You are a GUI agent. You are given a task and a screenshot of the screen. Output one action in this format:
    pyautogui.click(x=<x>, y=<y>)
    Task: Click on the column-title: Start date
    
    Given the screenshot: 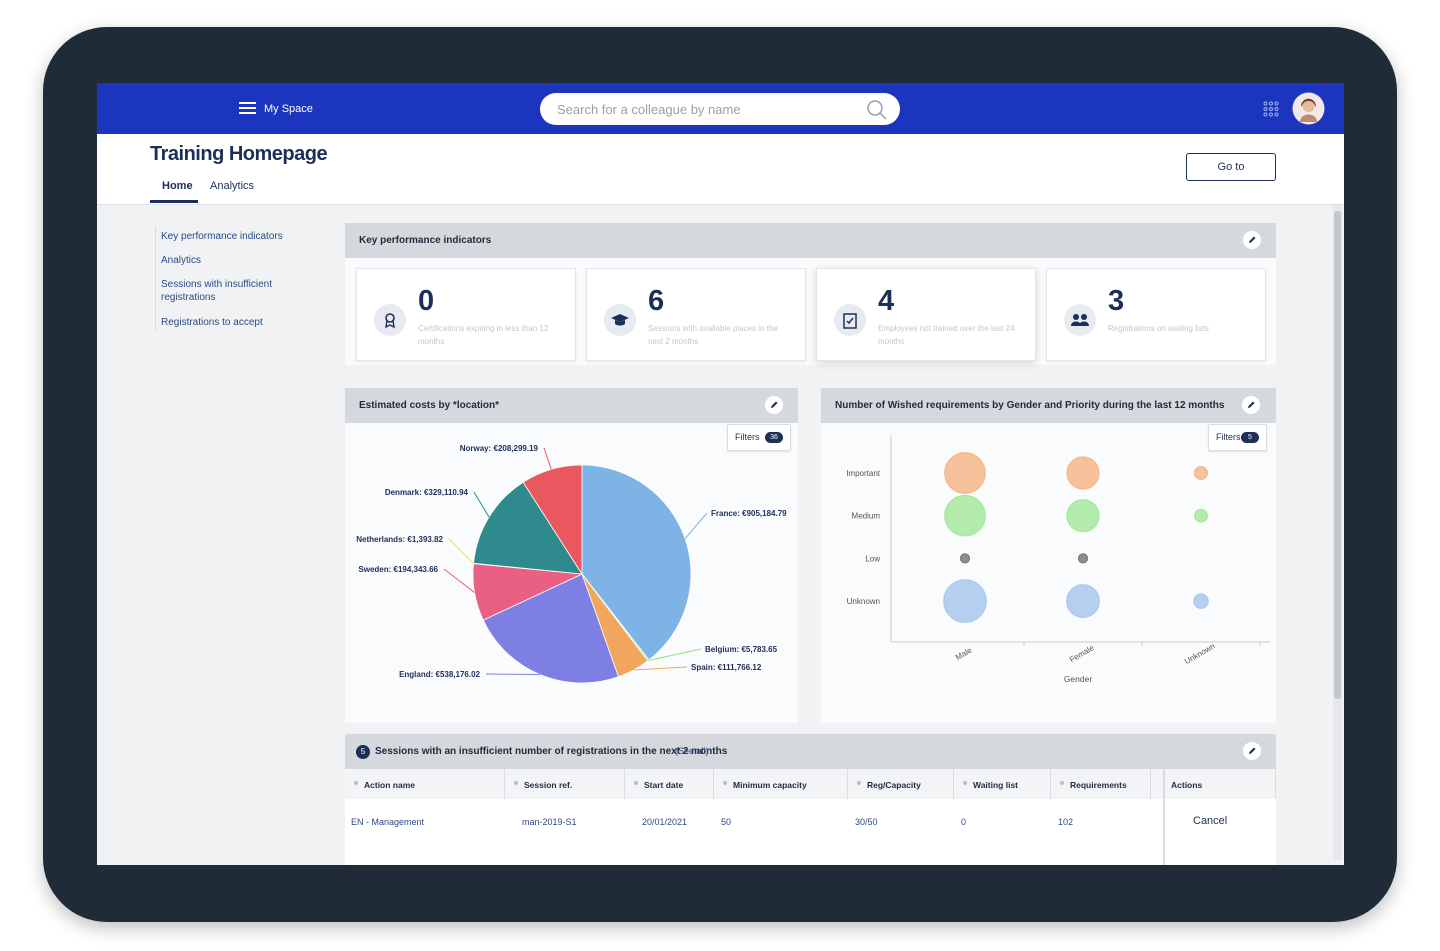 What is the action you would take?
    pyautogui.click(x=664, y=785)
    